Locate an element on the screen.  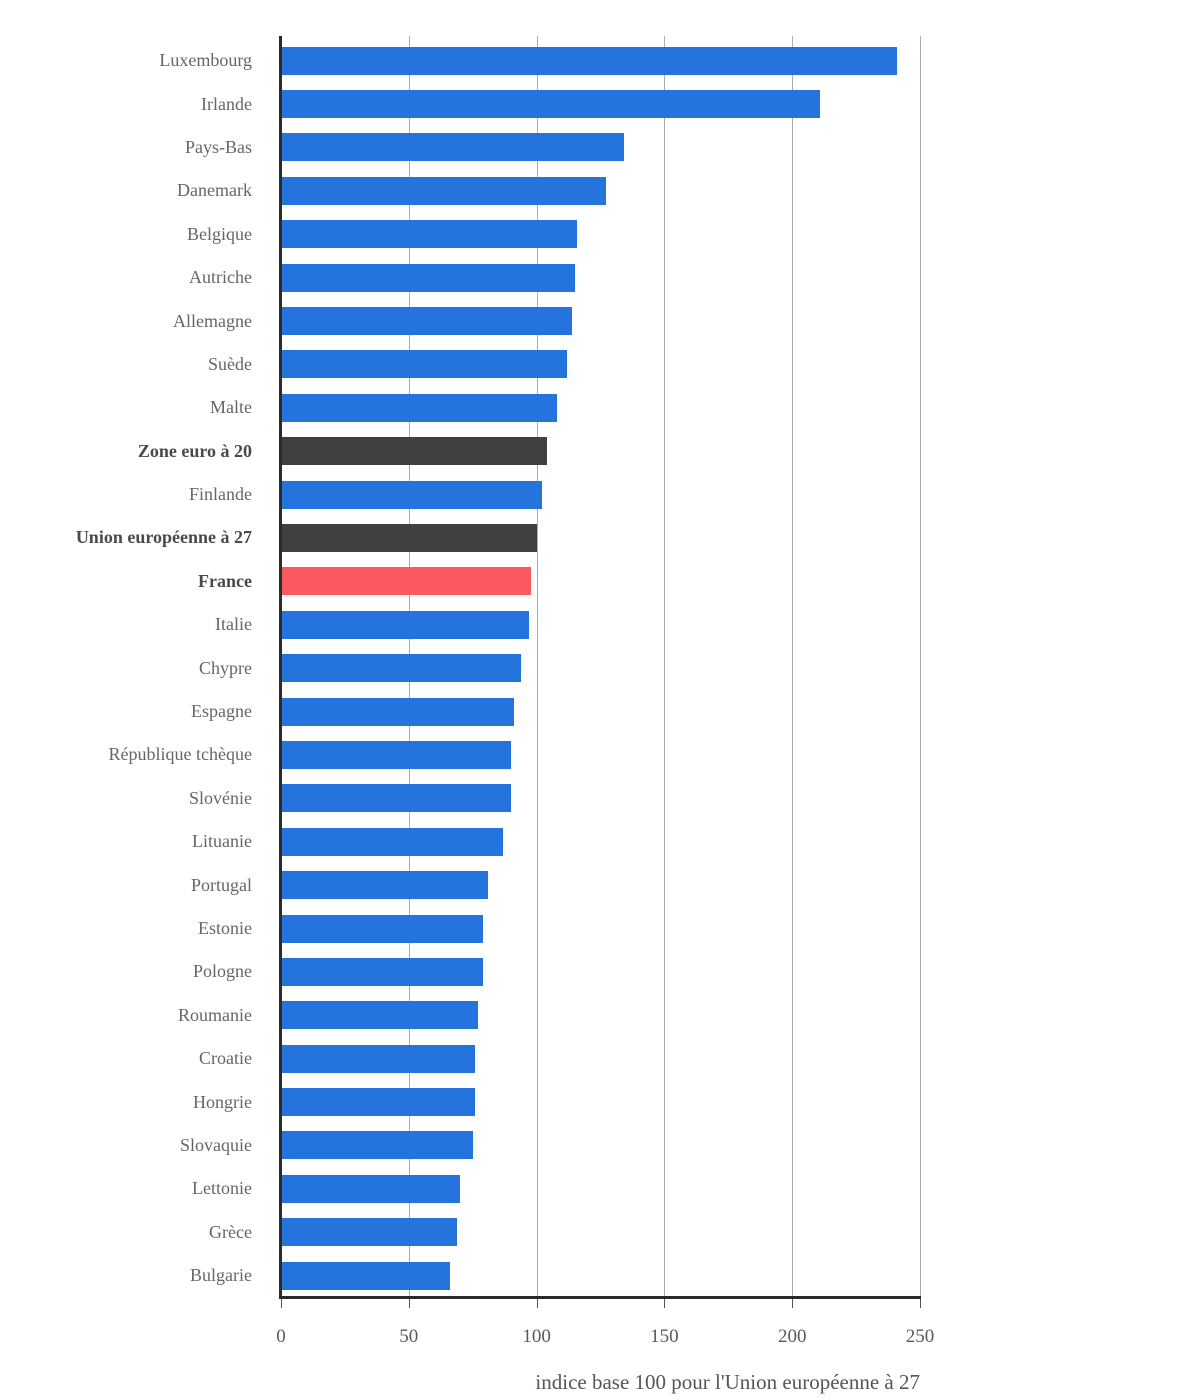
category-label: Pologne is located at coordinates (222, 971).